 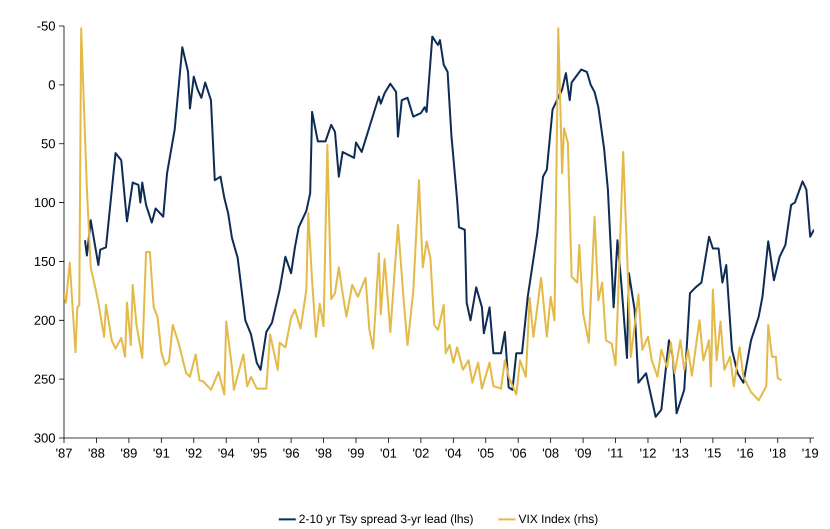 I want to click on x-tick-label: '12, so click(x=648, y=453).